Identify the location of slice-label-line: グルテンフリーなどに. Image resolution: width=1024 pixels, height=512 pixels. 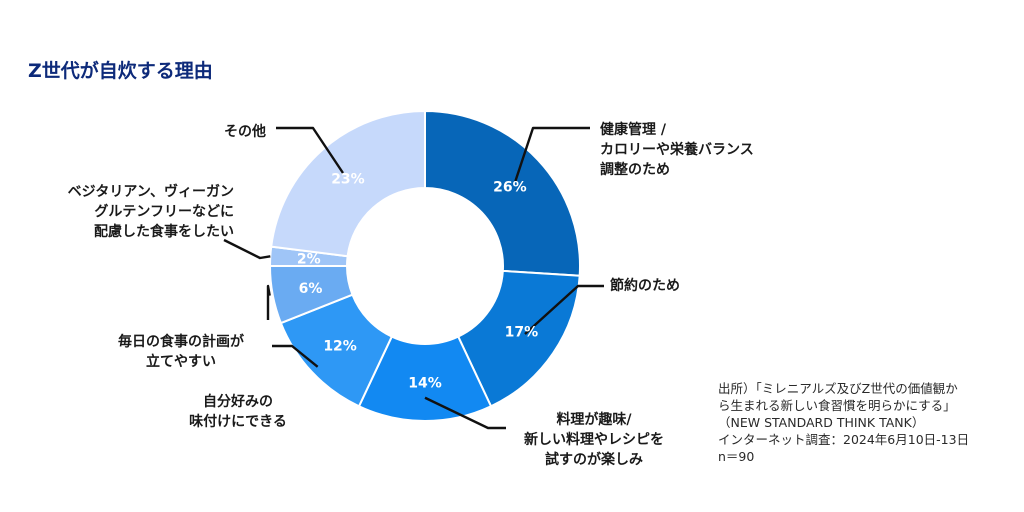
(164, 212).